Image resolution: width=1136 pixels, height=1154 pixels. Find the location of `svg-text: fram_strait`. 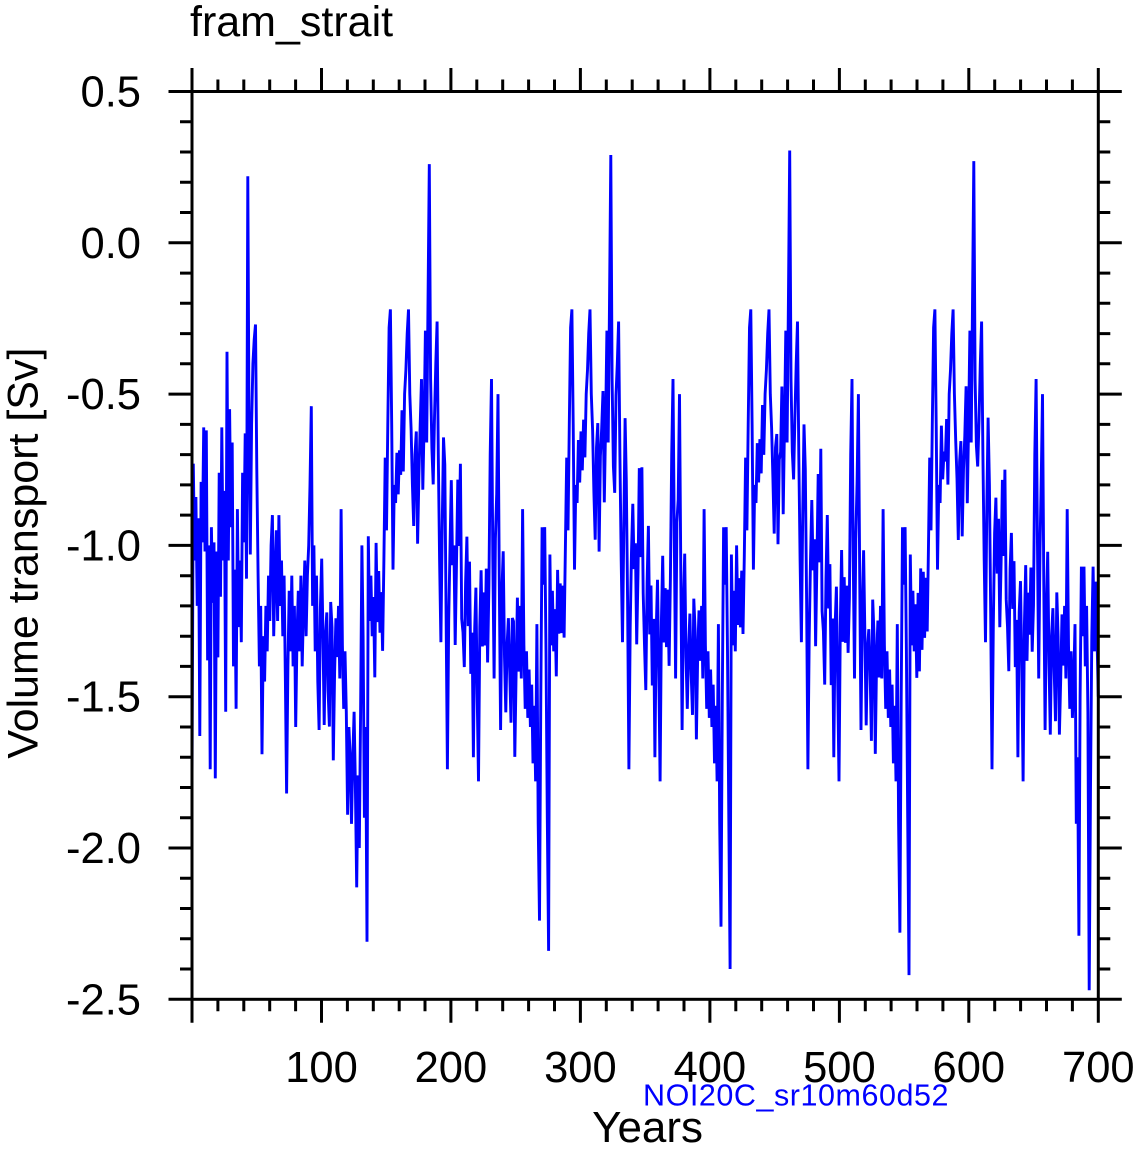

svg-text: fram_strait is located at coordinates (291, 23).